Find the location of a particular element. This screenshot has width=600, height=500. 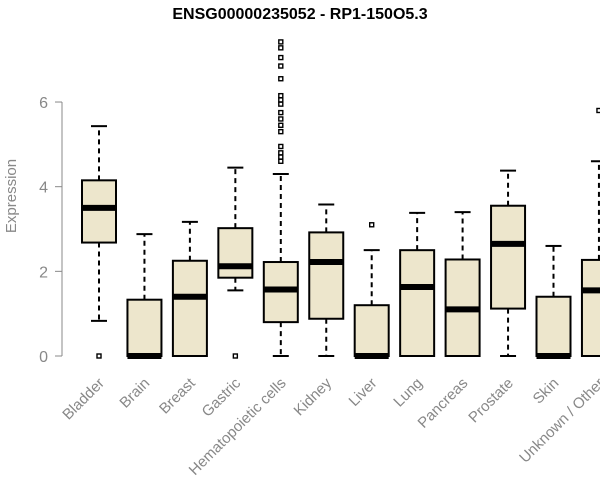

y-tick-label: 0 is located at coordinates (43, 357).